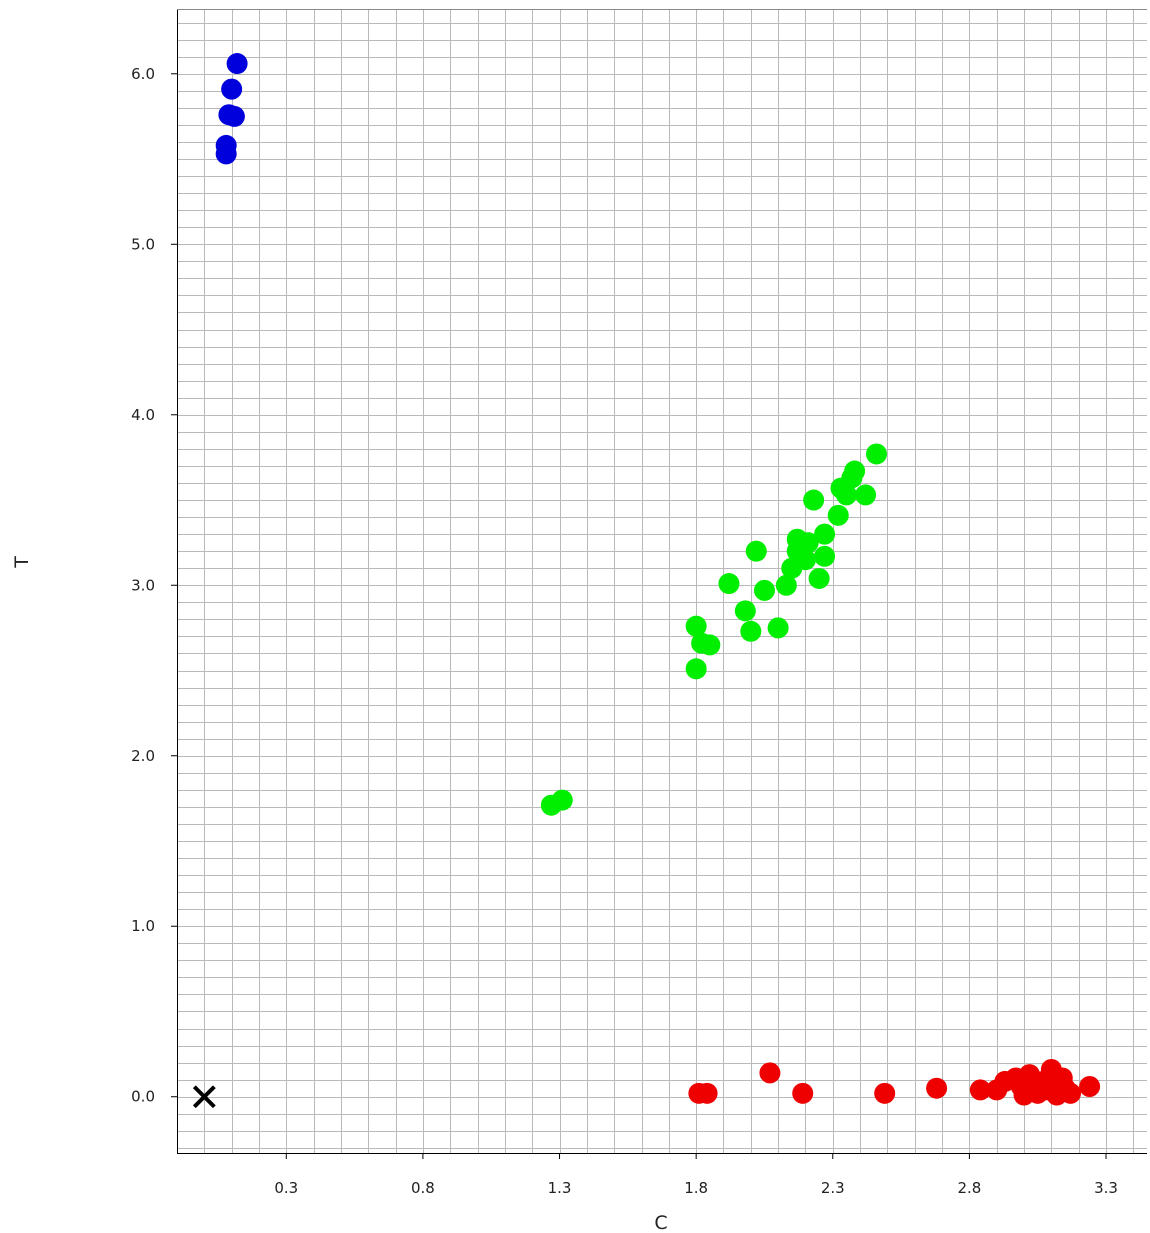 The height and width of the screenshot is (1233, 1150). Describe the element at coordinates (286, 1188) in the screenshot. I see `x-tick-label: 0.3` at that location.